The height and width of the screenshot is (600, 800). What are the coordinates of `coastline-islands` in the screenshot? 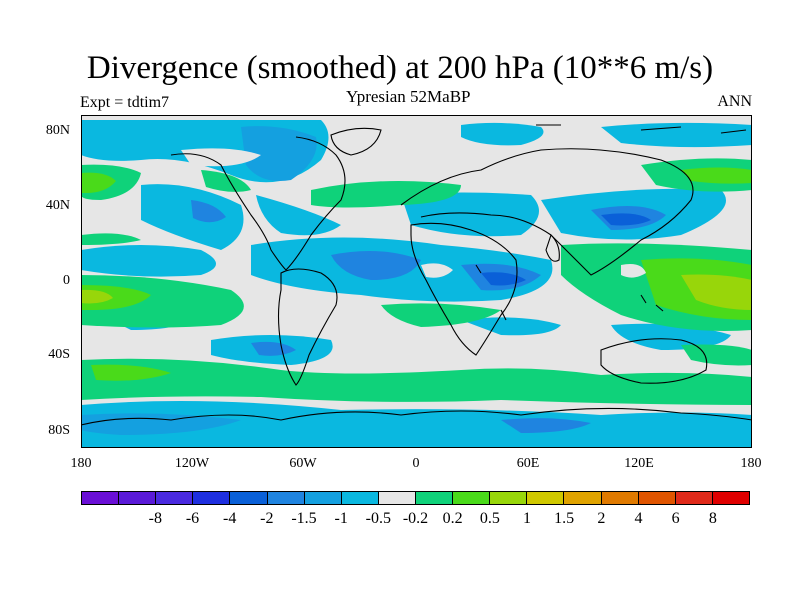 It's located at (611, 222).